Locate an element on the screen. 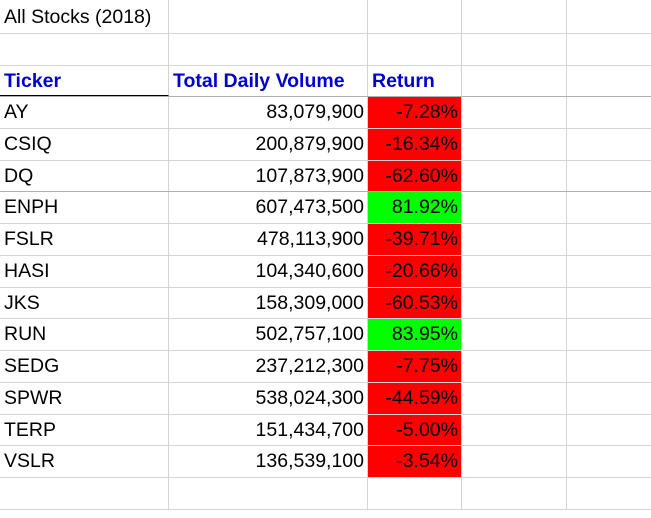  volume-cell: 104,340,600 is located at coordinates (268, 271).